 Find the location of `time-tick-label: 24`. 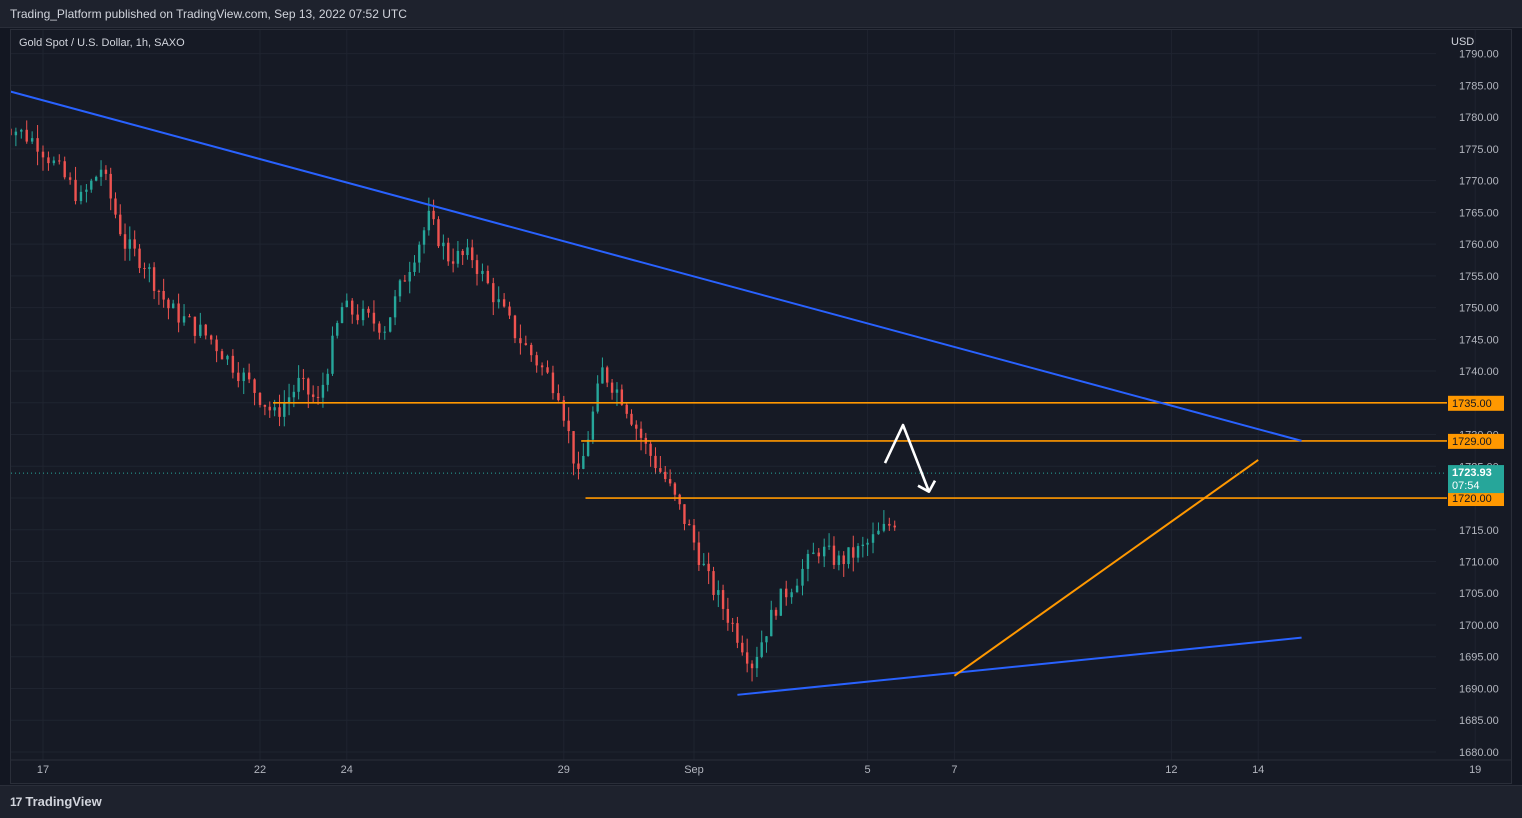

time-tick-label: 24 is located at coordinates (347, 770).